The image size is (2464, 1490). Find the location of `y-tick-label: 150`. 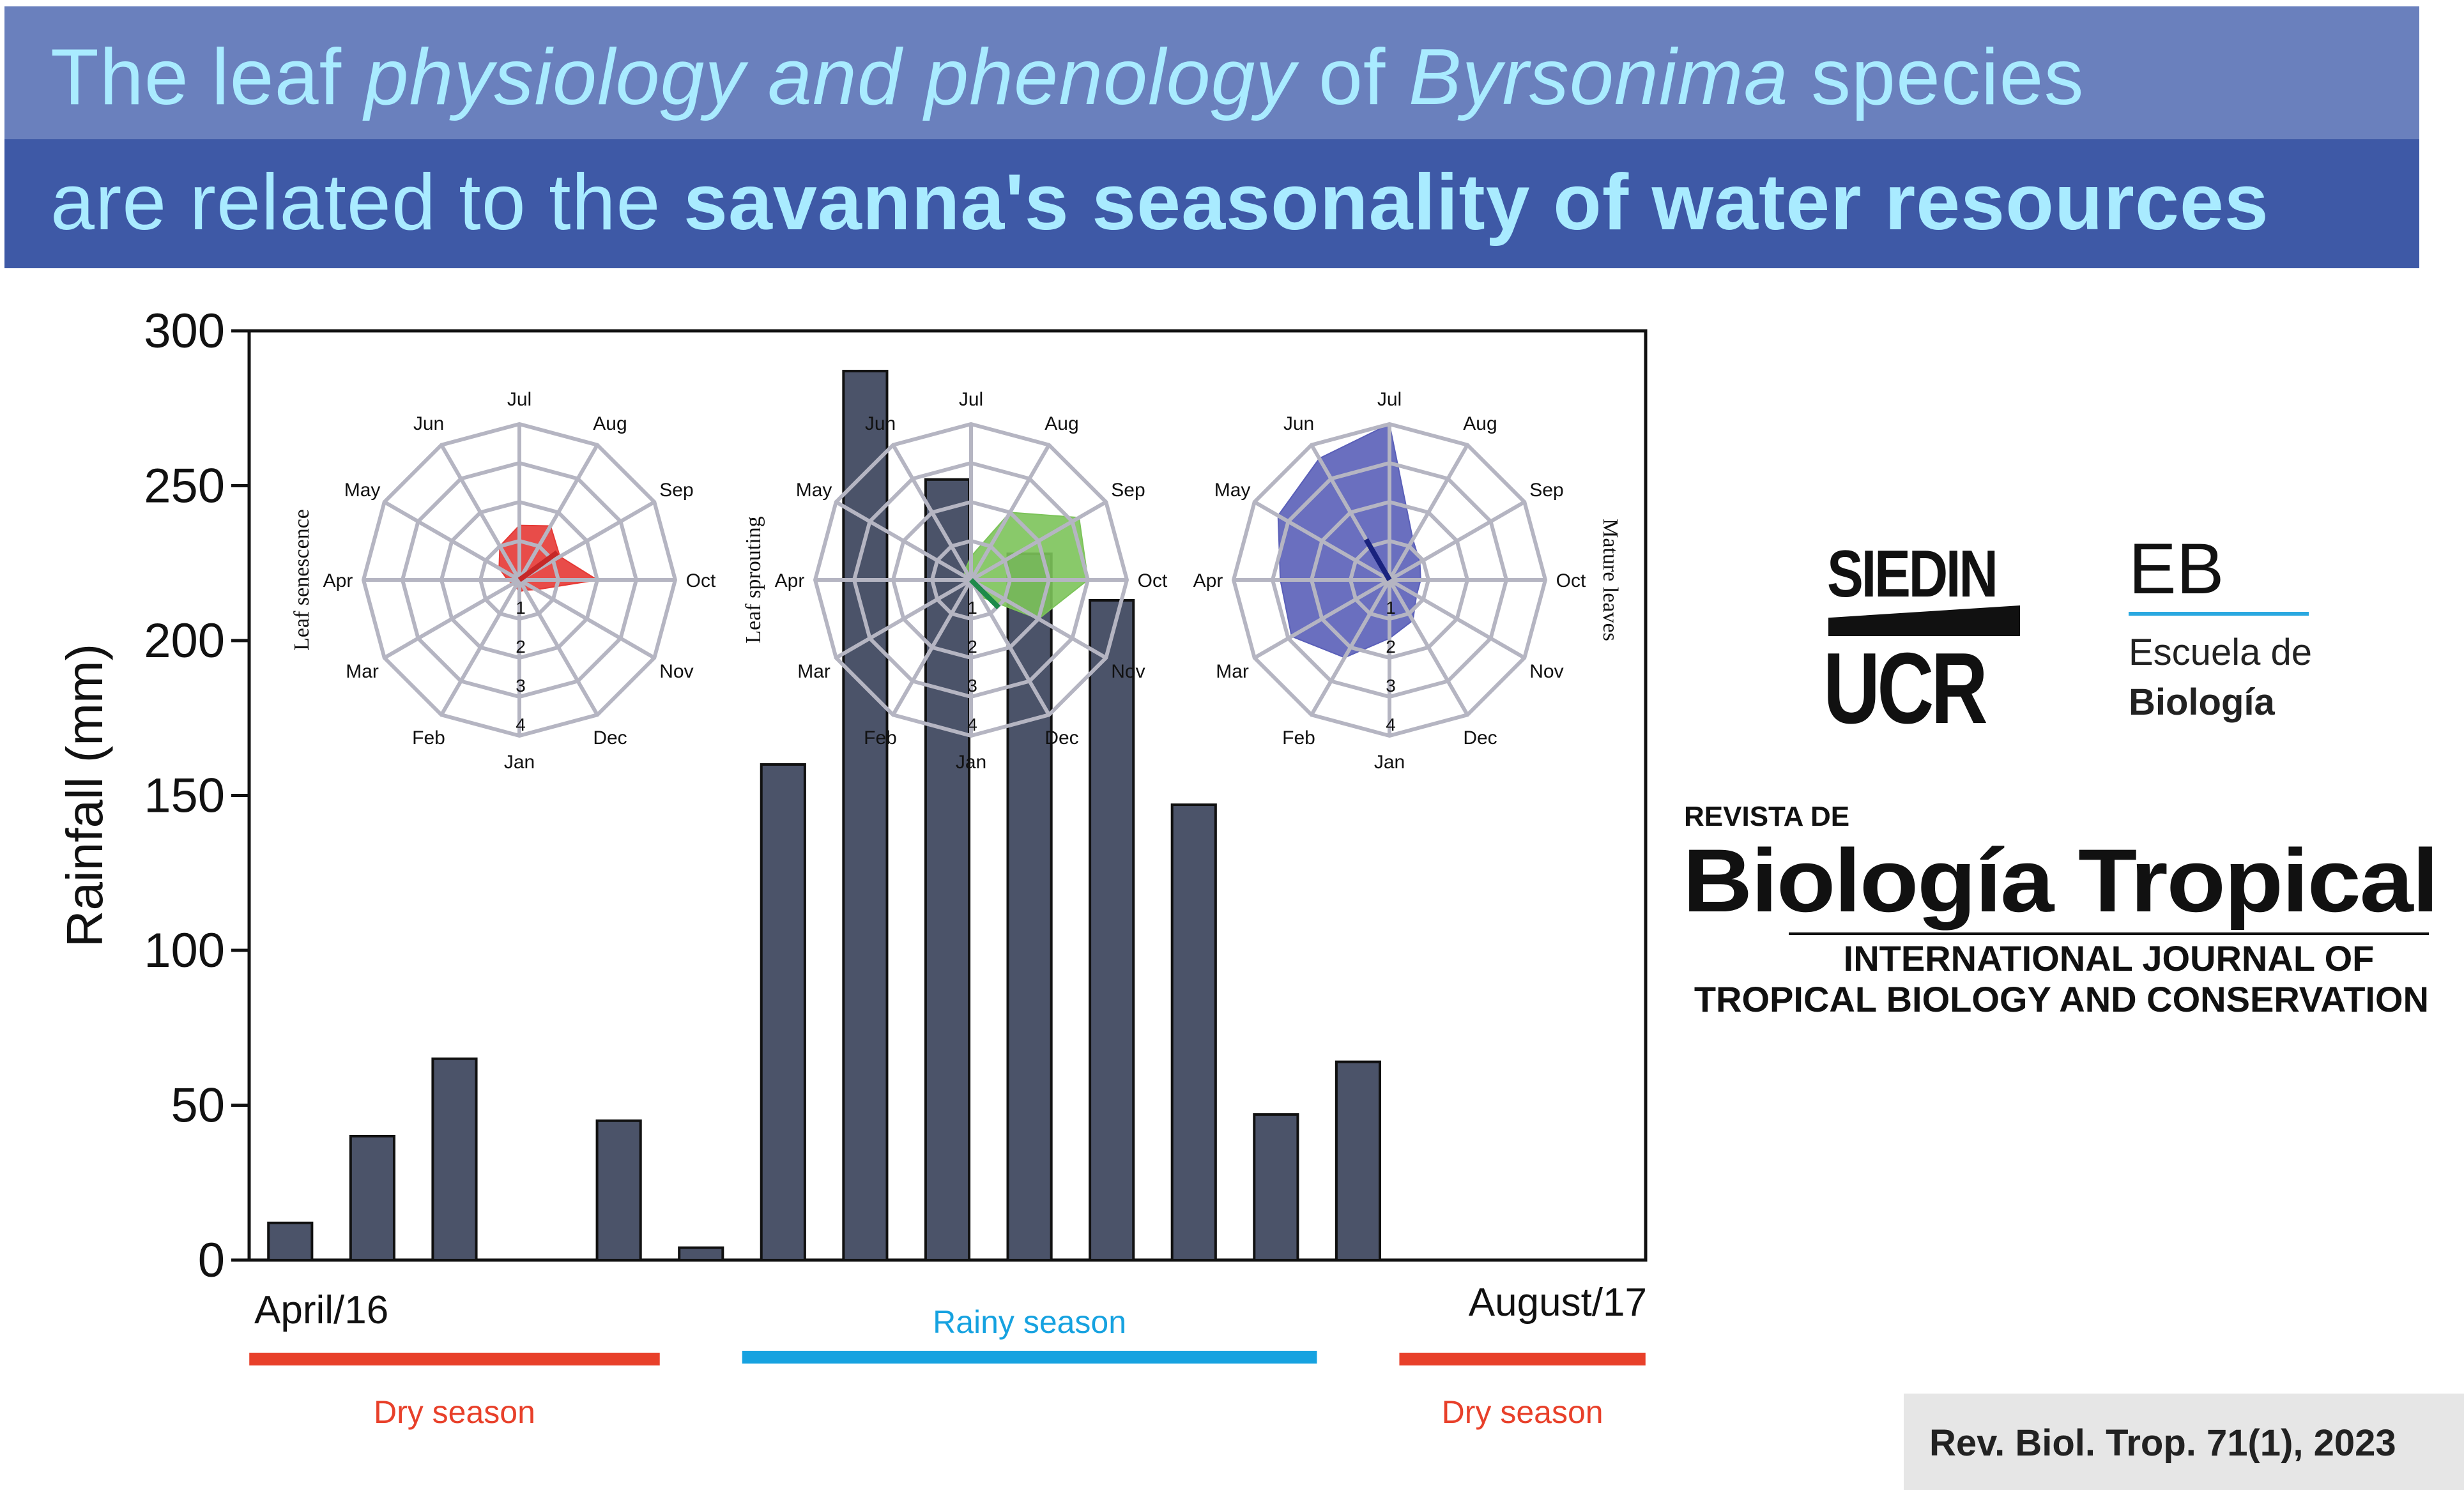

y-tick-label: 150 is located at coordinates (184, 796).